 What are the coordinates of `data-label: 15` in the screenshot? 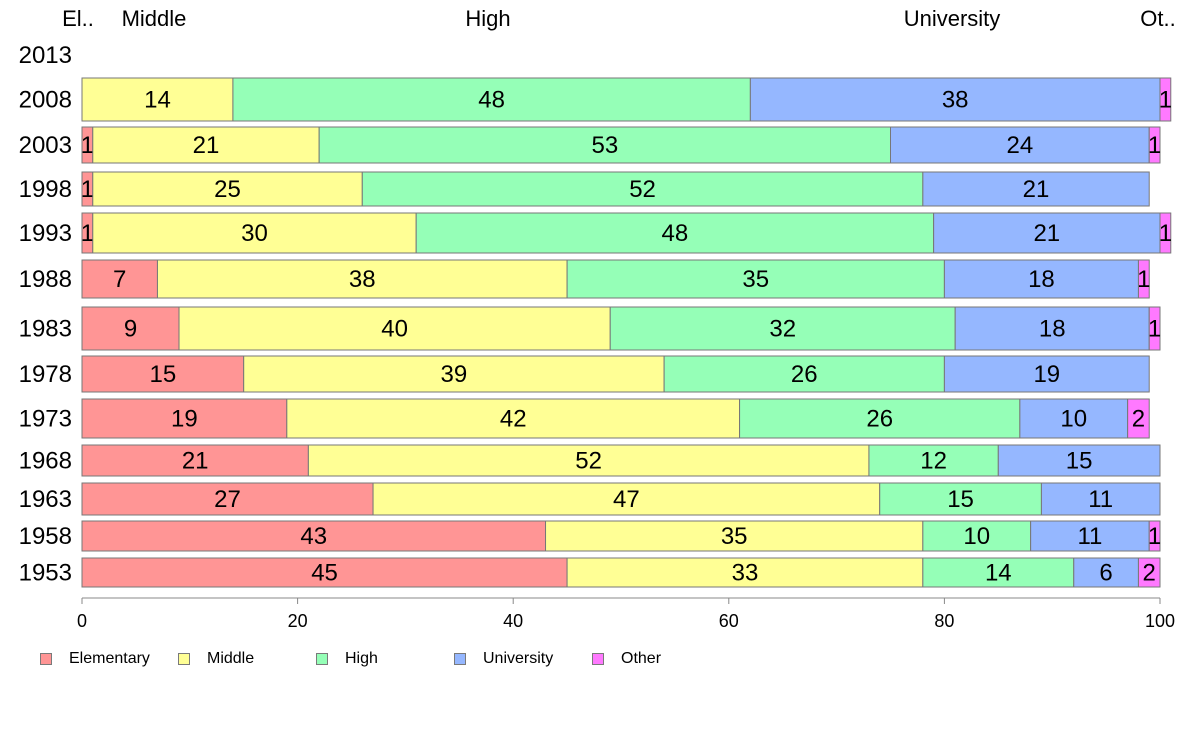 It's located at (162, 374).